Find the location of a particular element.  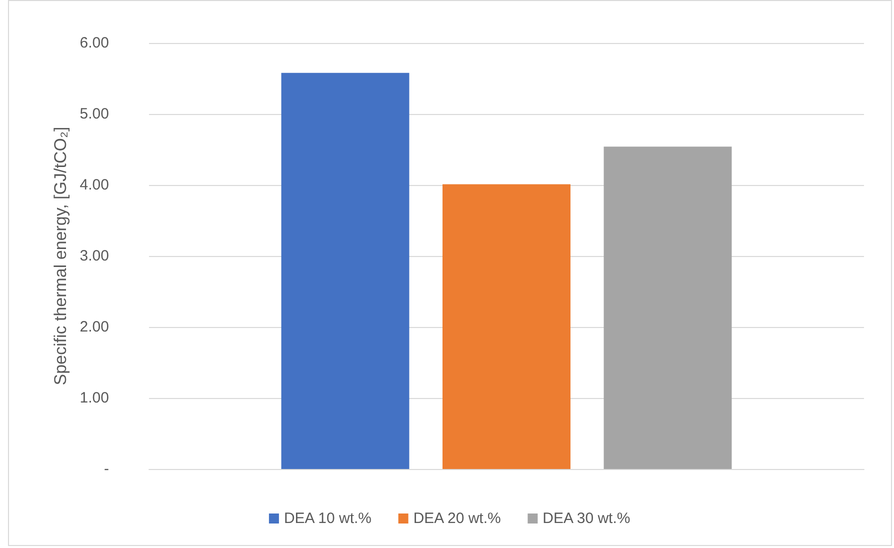

y-tick-label: 4.00 is located at coordinates (94, 185).